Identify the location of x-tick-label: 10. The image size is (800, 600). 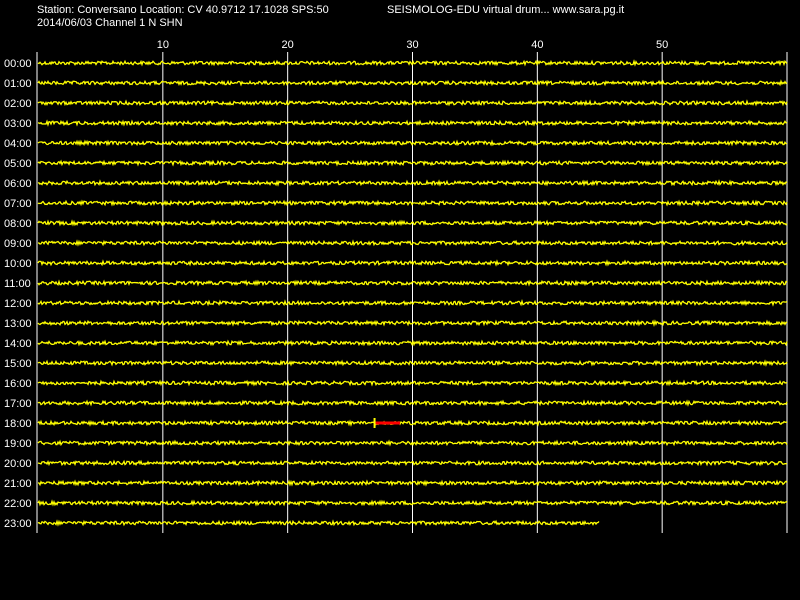
(163, 45).